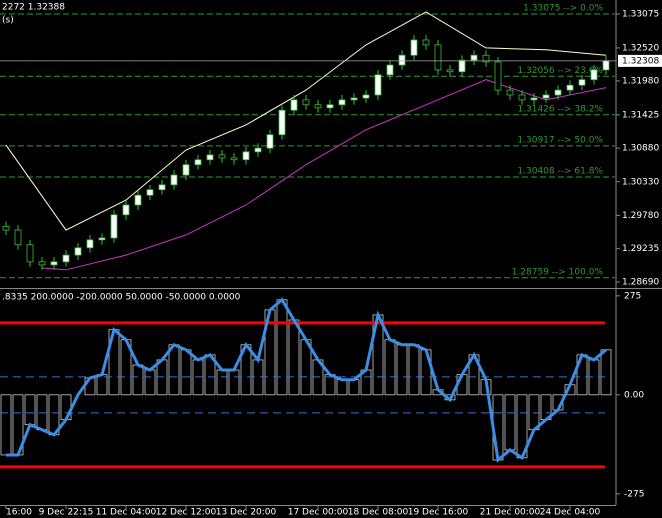 The image size is (662, 518). Describe the element at coordinates (318, 513) in the screenshot. I see `x-tick-label: 17 Dec 00:00` at that location.